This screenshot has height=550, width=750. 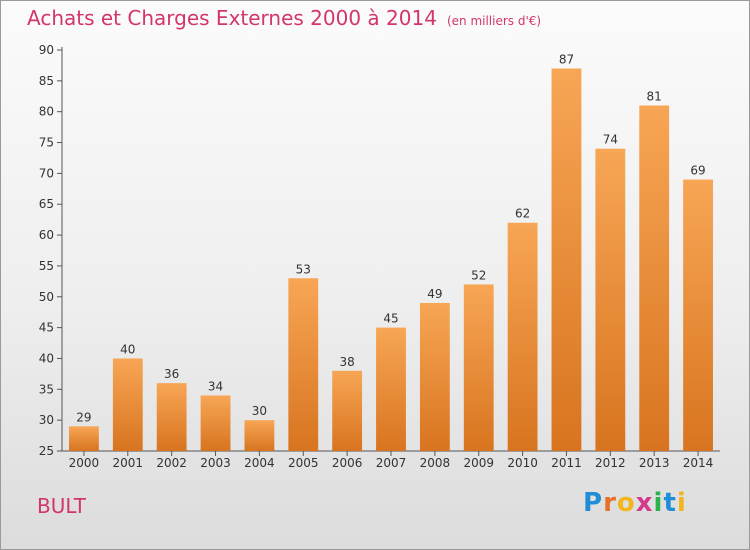 What do you see at coordinates (610, 463) in the screenshot?
I see `x-tick-label: 2012` at bounding box center [610, 463].